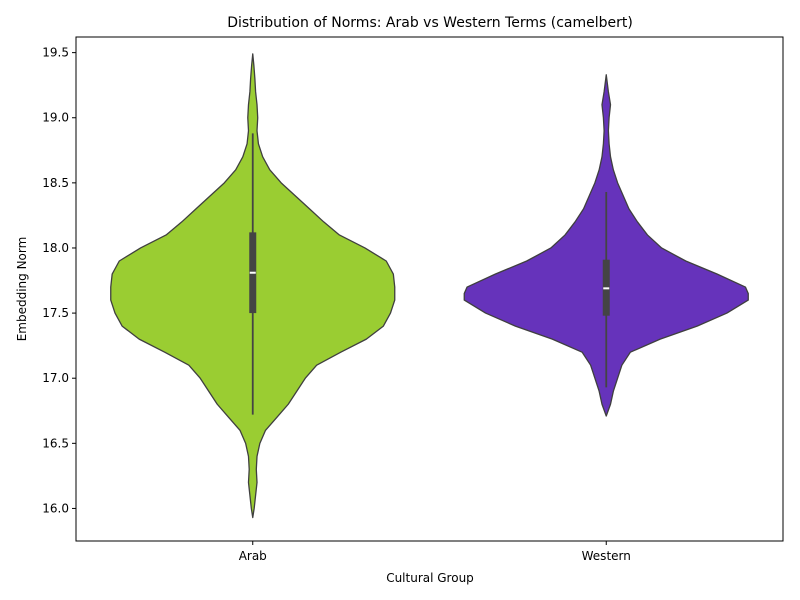 The image size is (800, 600). Describe the element at coordinates (55, 508) in the screenshot. I see `y-tick-label: 16.0` at that location.